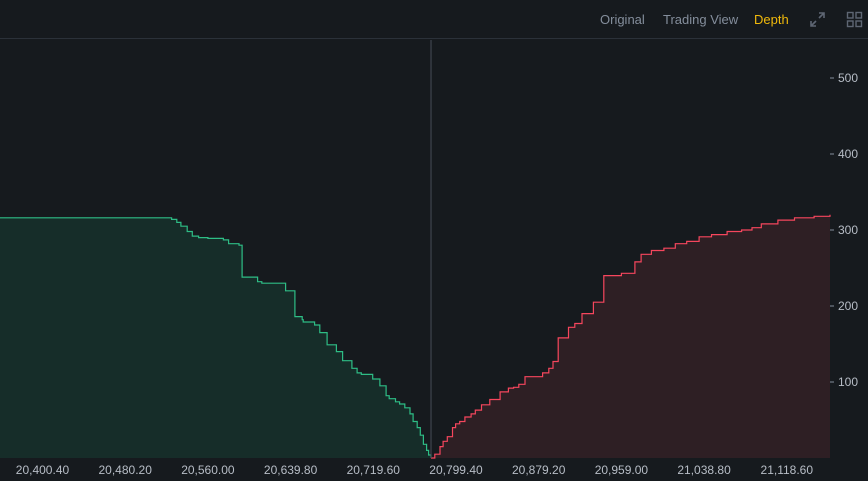  Describe the element at coordinates (848, 230) in the screenshot. I see `y-tick-label: 300` at that location.